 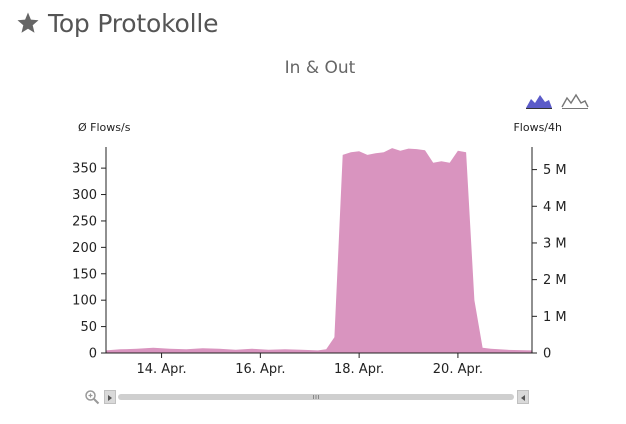 I want to click on arrow-left-icon, so click(x=523, y=398).